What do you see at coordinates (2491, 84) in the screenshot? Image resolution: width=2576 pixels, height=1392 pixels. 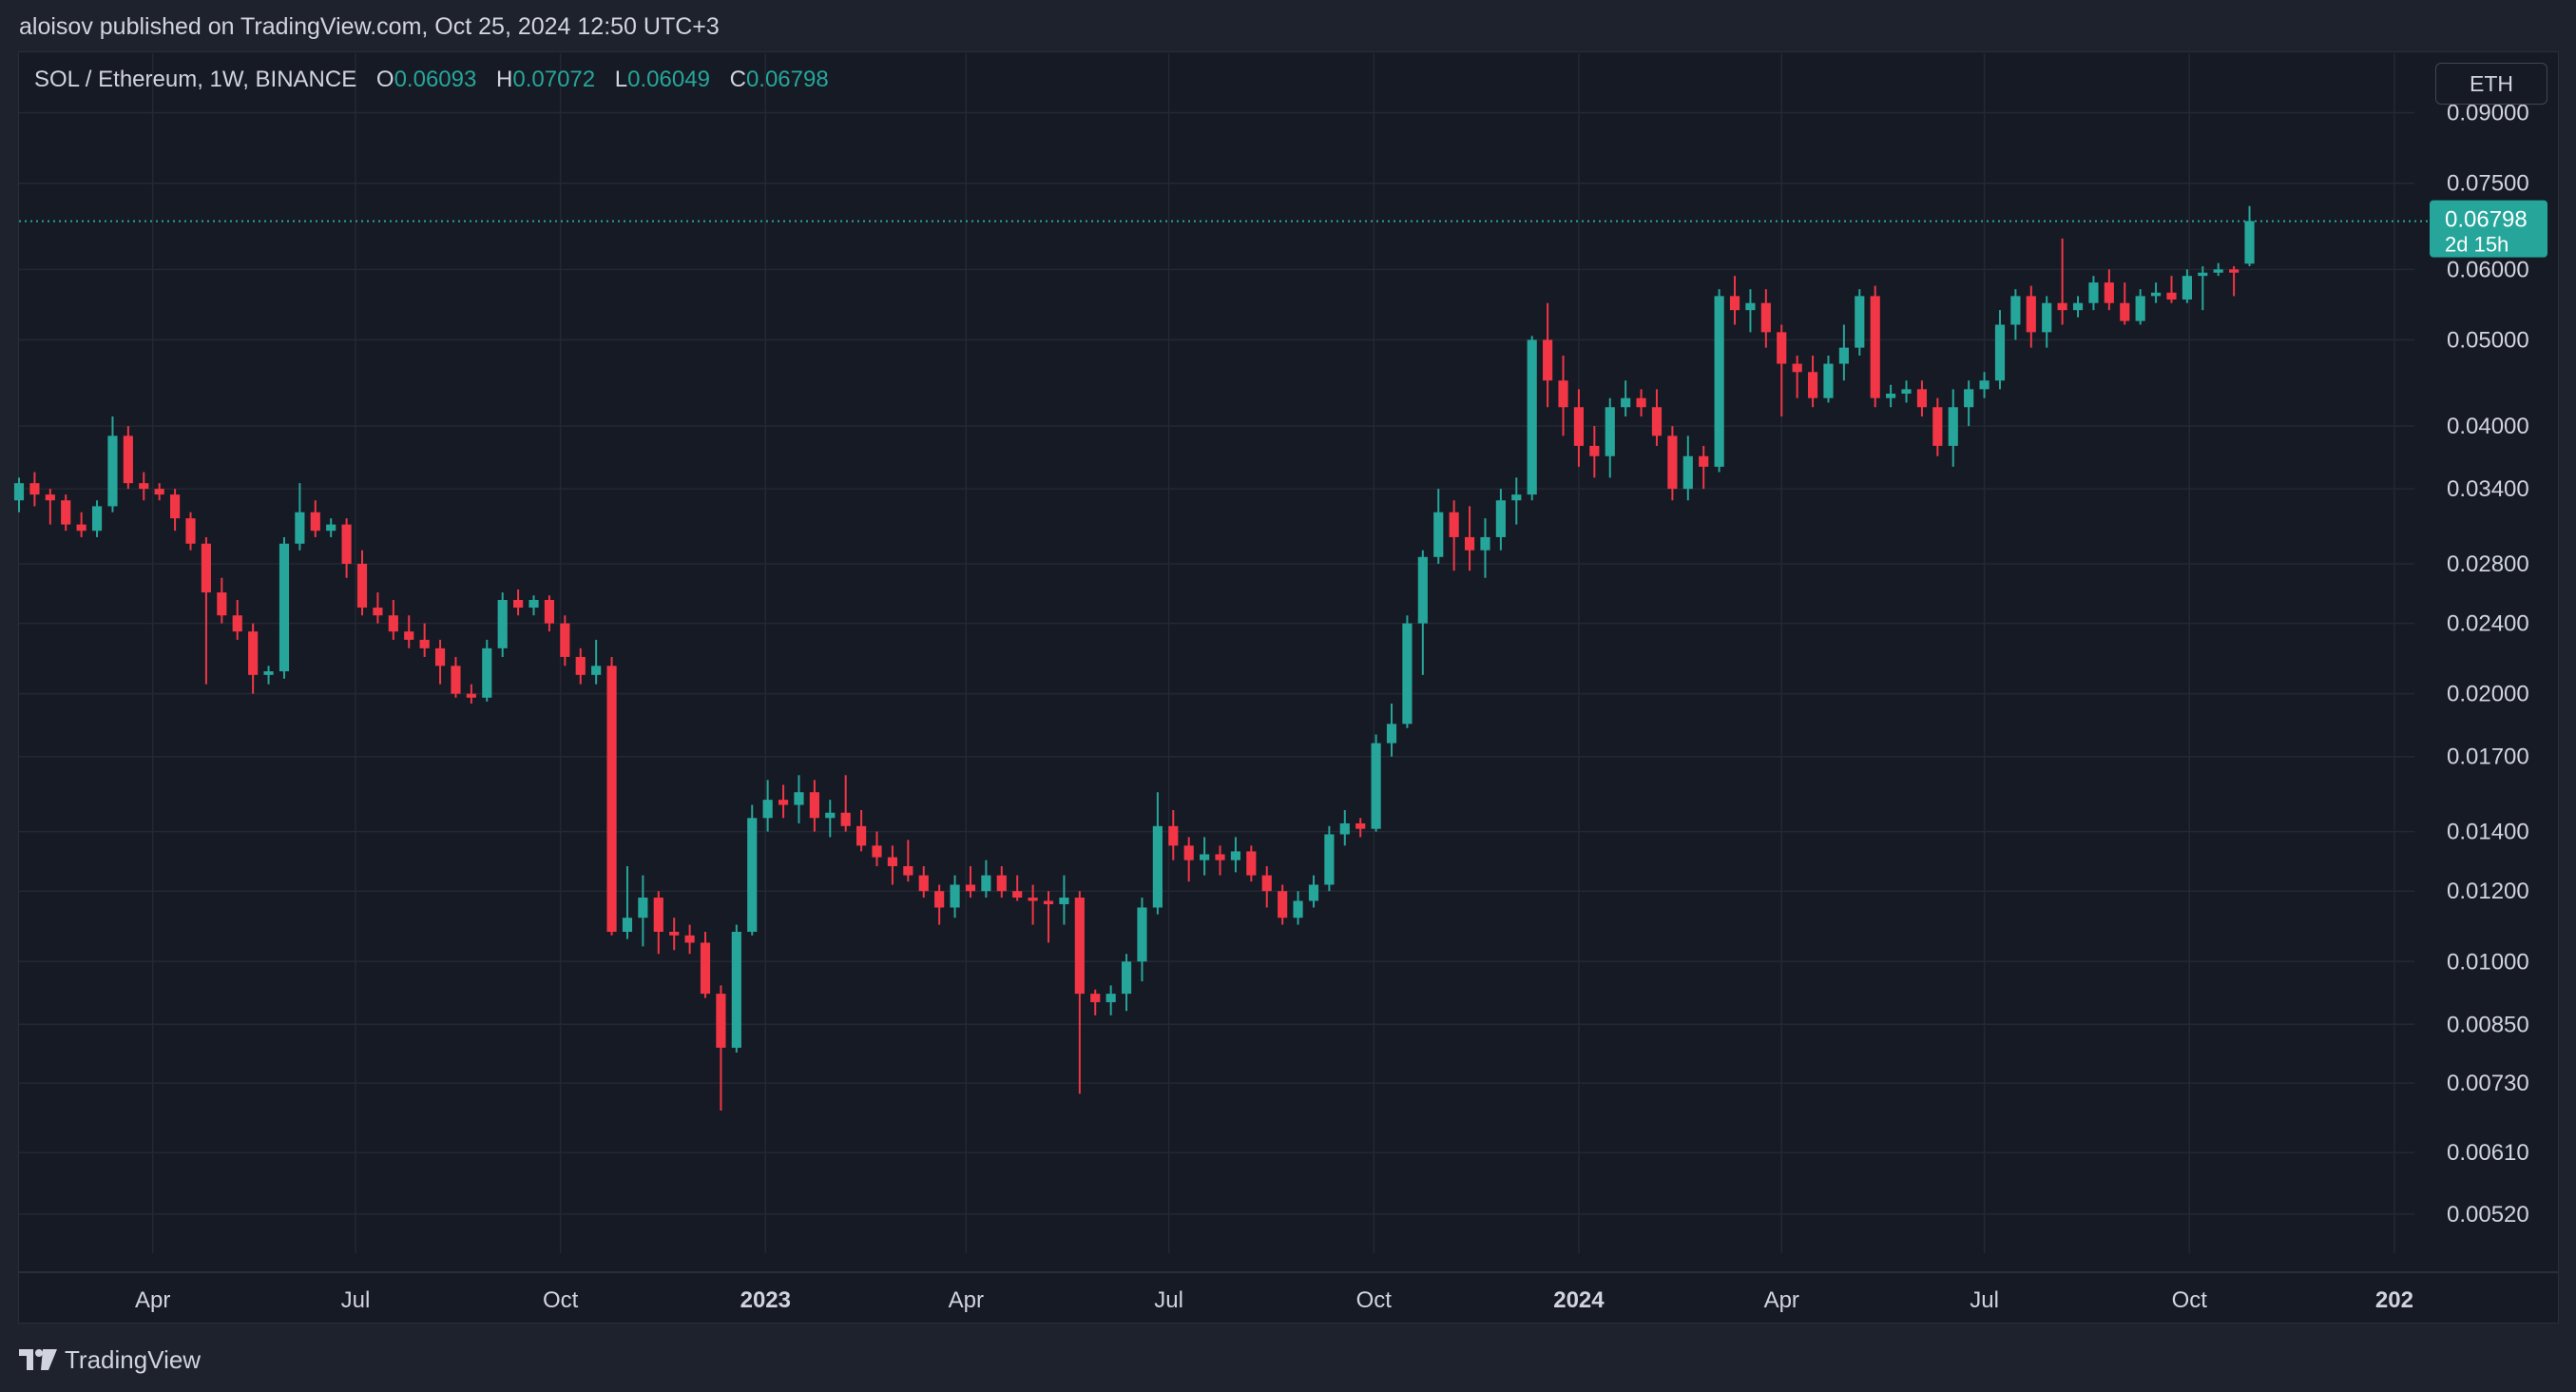 I see `currency-button: ETH` at bounding box center [2491, 84].